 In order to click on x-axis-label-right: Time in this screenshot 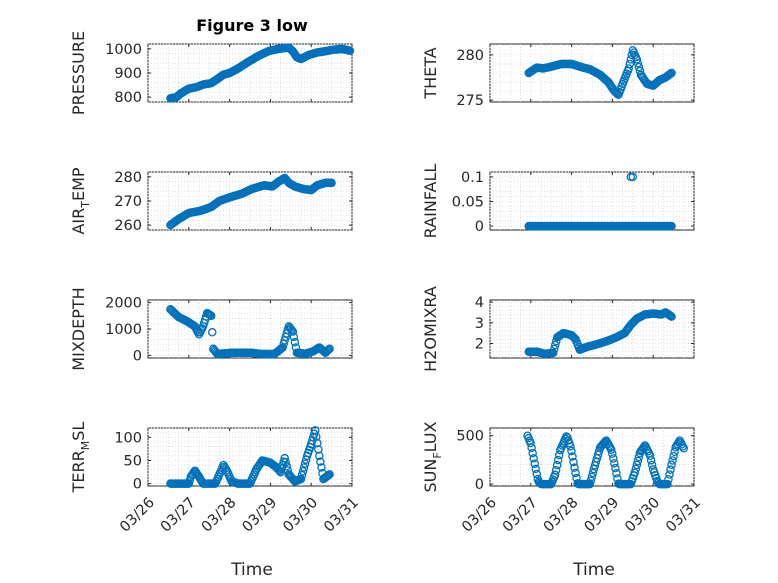, I will do `click(593, 570)`.